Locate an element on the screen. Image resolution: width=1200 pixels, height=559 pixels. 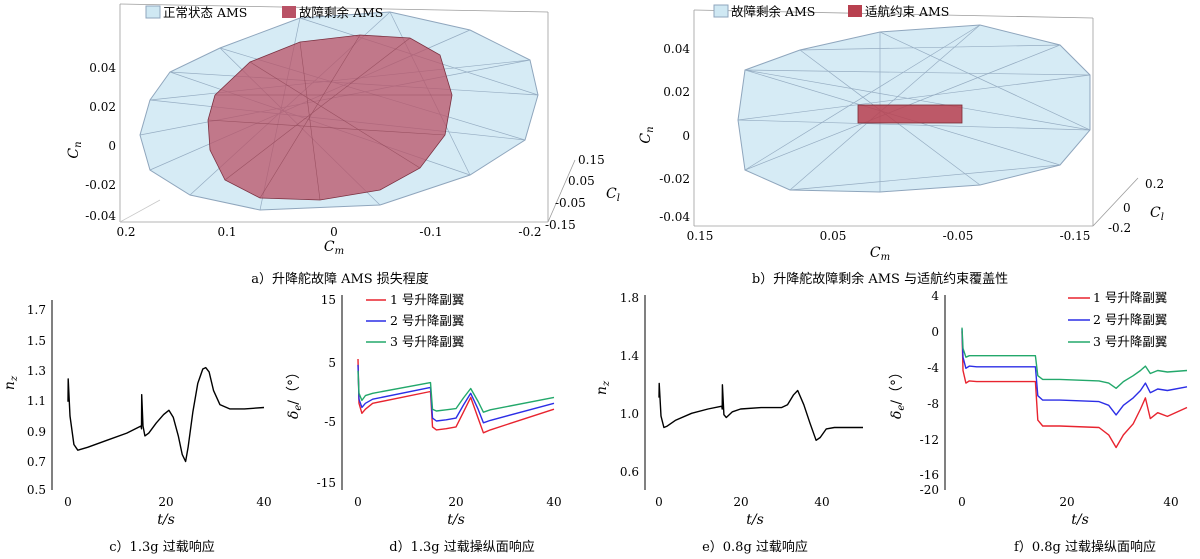
panel-a-x-tick: 0.2 is located at coordinates (125, 232).